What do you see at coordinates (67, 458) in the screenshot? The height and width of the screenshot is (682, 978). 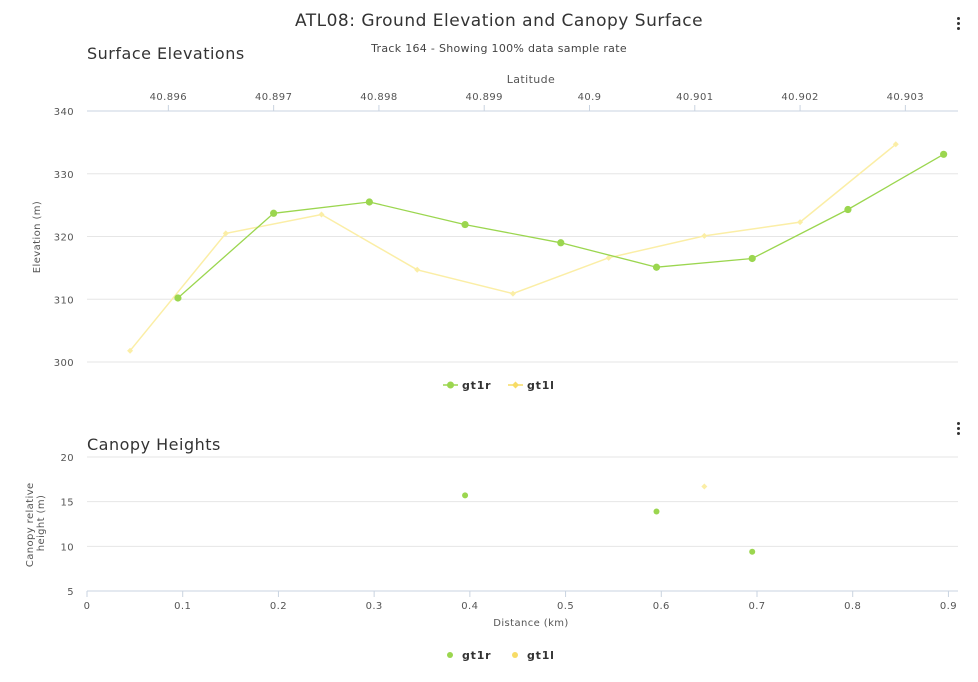 I see `canopy-tick-label: 20` at bounding box center [67, 458].